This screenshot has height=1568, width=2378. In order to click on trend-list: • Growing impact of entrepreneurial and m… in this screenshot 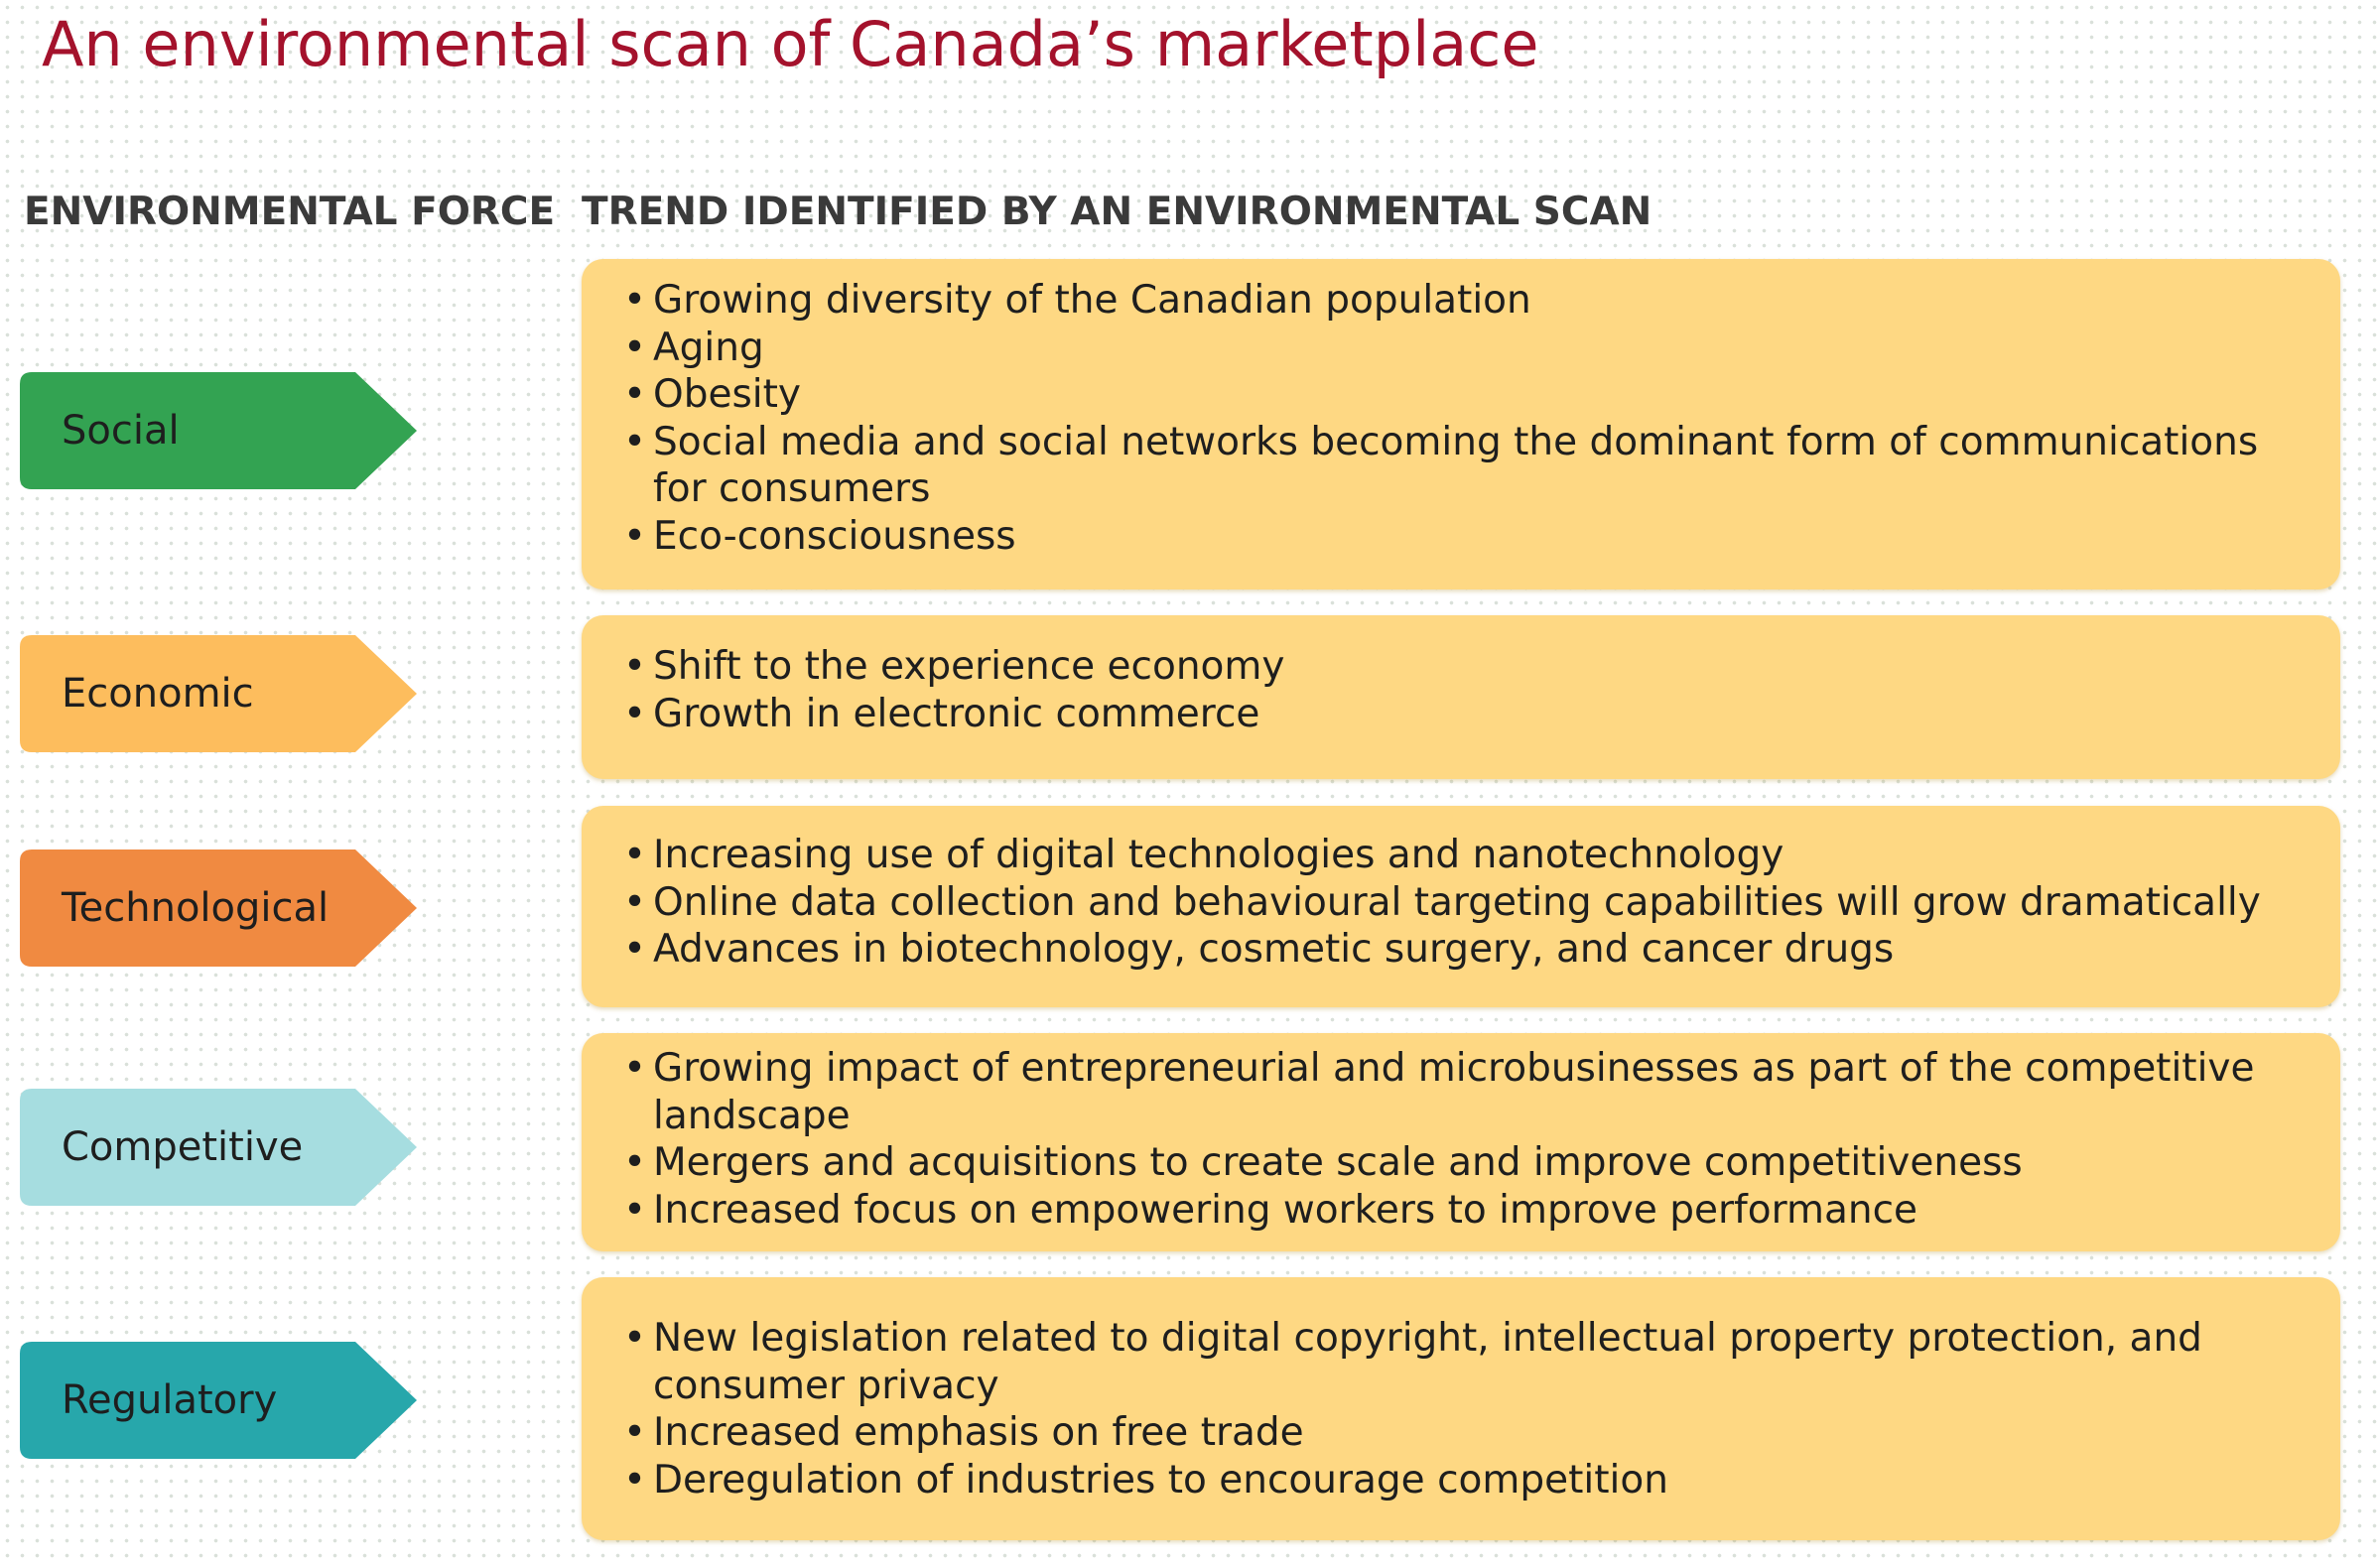, I will do `click(1467, 1139)`.